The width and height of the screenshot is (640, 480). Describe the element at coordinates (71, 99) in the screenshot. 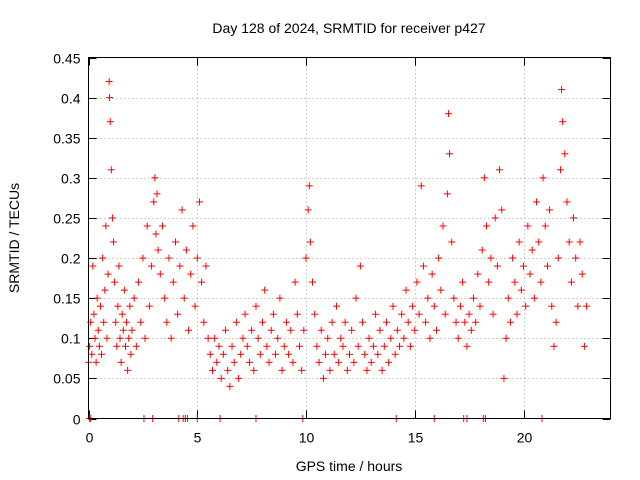

I see `y-tick-label: 0.4` at that location.